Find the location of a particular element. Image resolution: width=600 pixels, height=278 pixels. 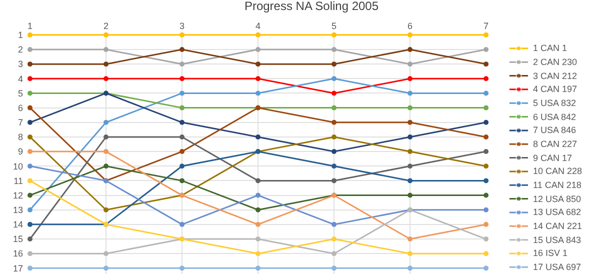

y-tick-label: 4 is located at coordinates (20, 79).